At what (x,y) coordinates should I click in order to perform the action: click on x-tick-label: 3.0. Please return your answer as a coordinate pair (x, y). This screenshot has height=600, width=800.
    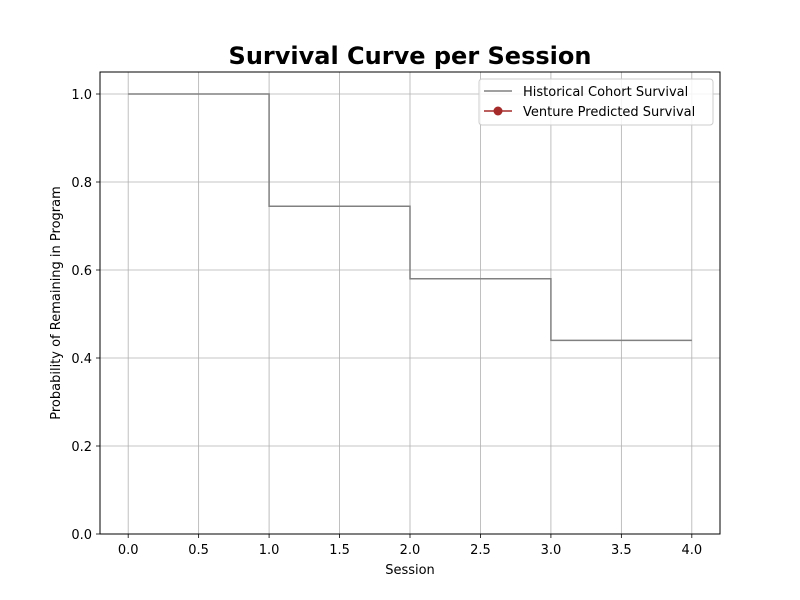
    Looking at the image, I should click on (551, 550).